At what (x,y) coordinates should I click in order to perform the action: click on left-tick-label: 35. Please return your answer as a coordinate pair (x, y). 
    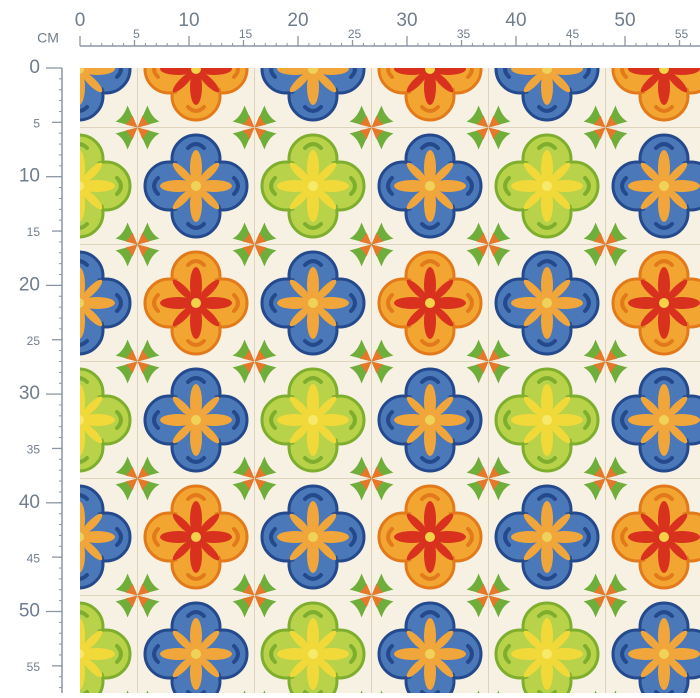
    Looking at the image, I should click on (34, 450).